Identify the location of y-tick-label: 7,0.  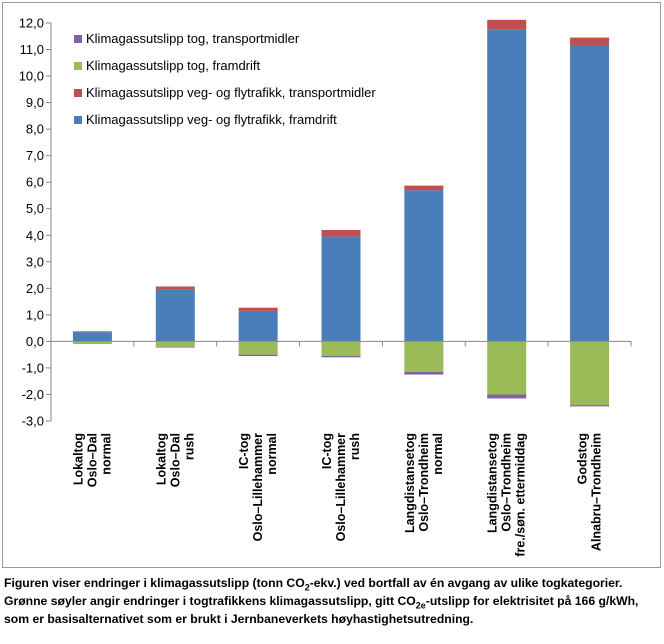
(35, 155).